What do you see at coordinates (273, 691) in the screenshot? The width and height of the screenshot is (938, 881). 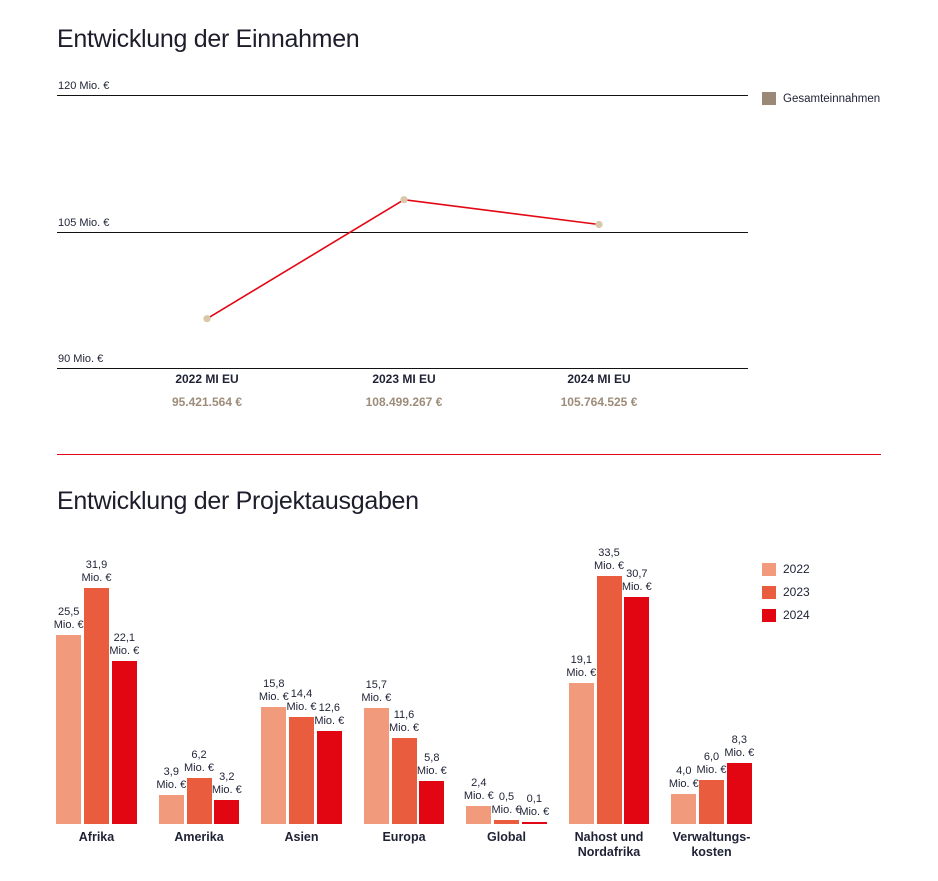 I see `bar-value-label: 15,8 Mio. €` at bounding box center [273, 691].